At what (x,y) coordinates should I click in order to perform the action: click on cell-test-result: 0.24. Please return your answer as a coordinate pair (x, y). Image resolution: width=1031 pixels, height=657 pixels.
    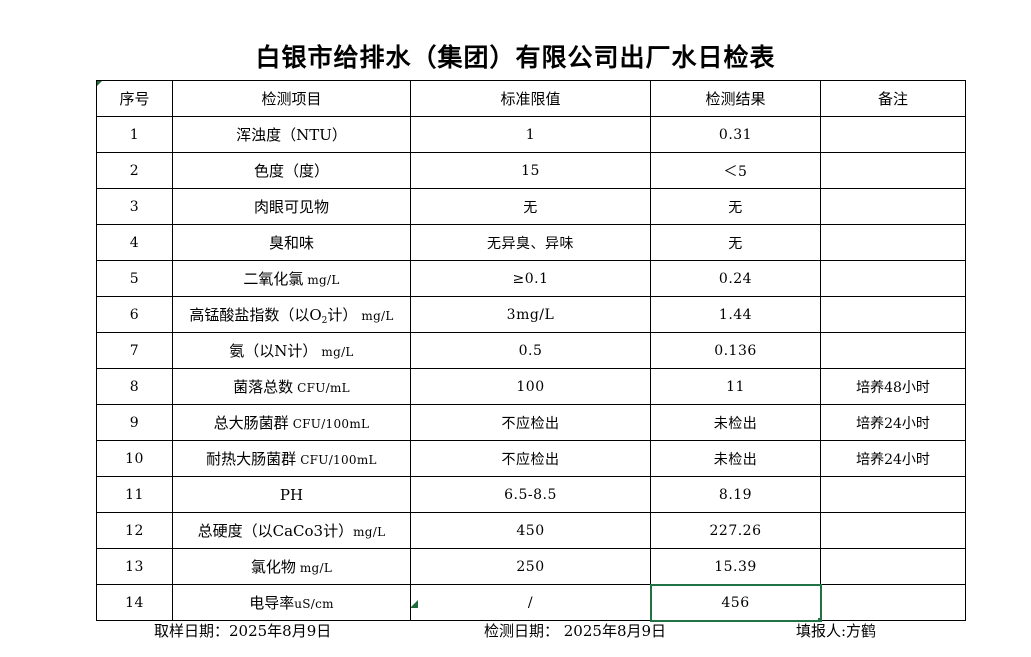
    Looking at the image, I should click on (735, 278).